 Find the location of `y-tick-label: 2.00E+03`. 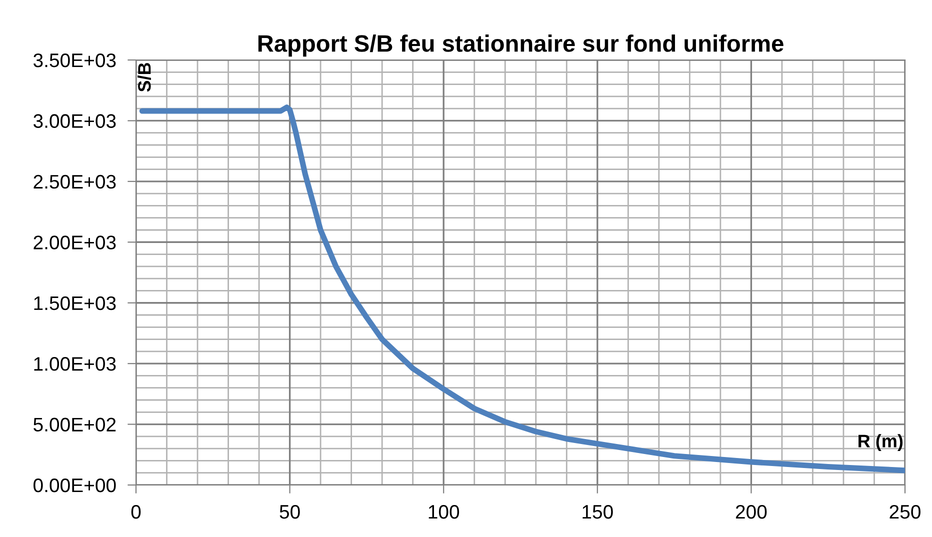

y-tick-label: 2.00E+03 is located at coordinates (75, 243).